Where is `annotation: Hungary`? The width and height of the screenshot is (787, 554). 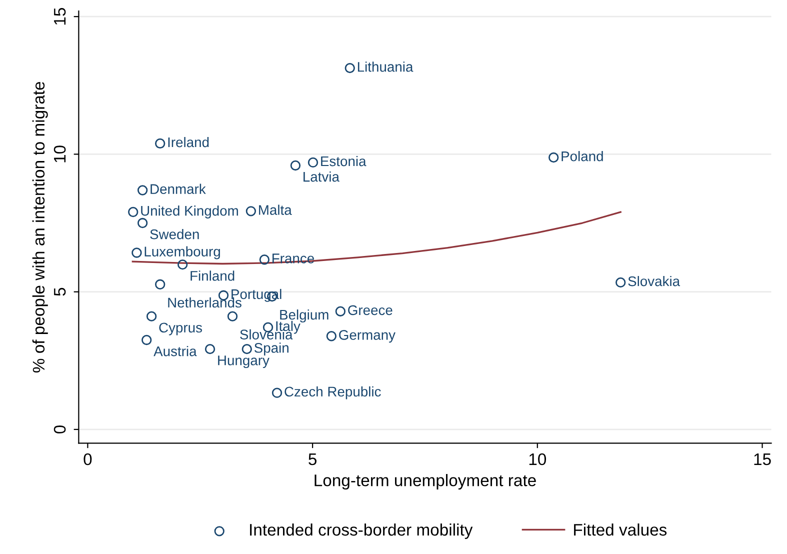 annotation: Hungary is located at coordinates (244, 362).